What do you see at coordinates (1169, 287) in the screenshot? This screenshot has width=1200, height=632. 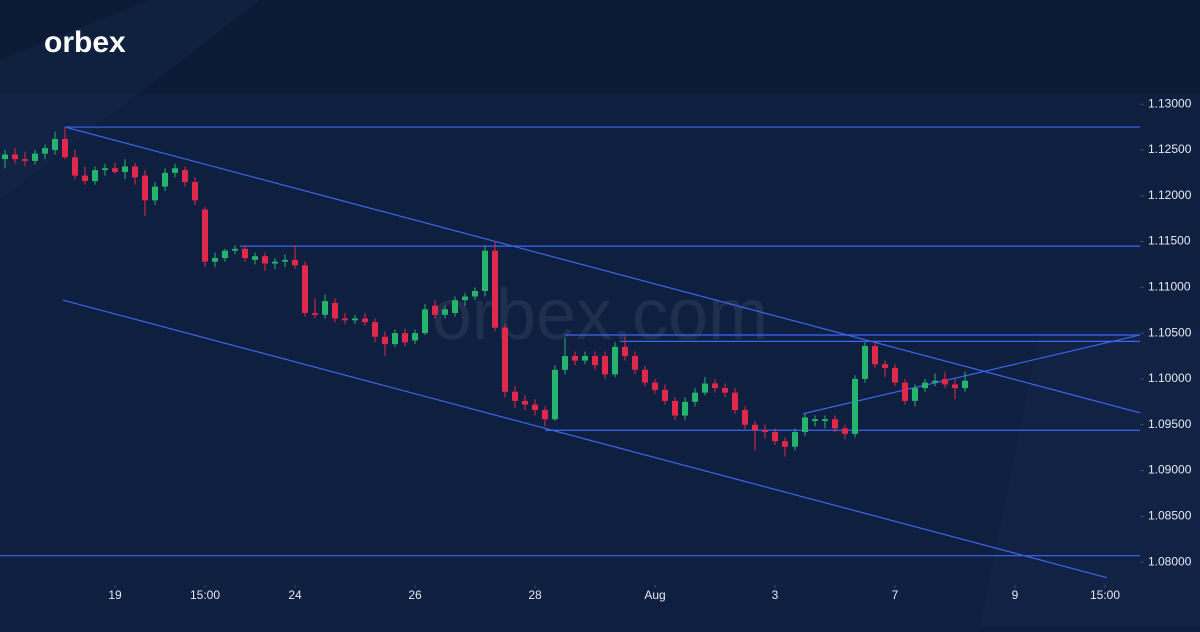 I see `y-tick-label: 1.11000` at bounding box center [1169, 287].